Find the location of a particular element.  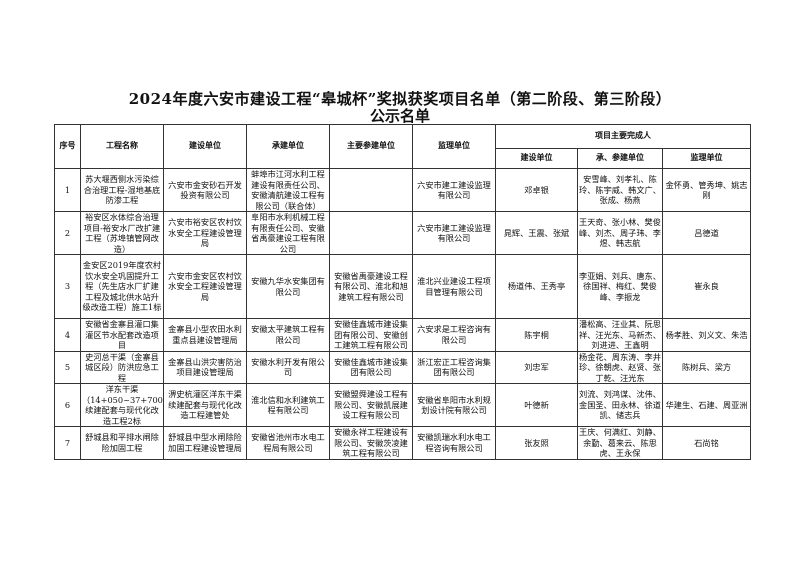

cell-p-owner: 邓卓银 is located at coordinates (536, 190).